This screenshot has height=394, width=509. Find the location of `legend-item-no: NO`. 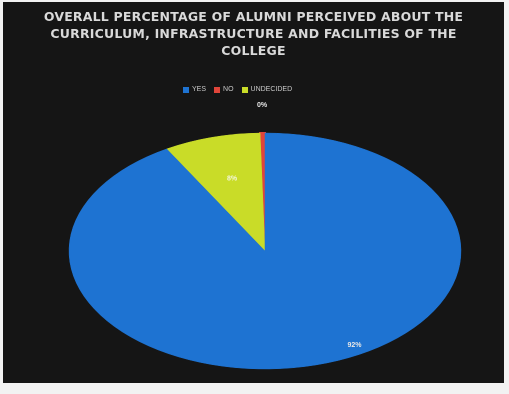

legend-item-no: NO is located at coordinates (224, 90).